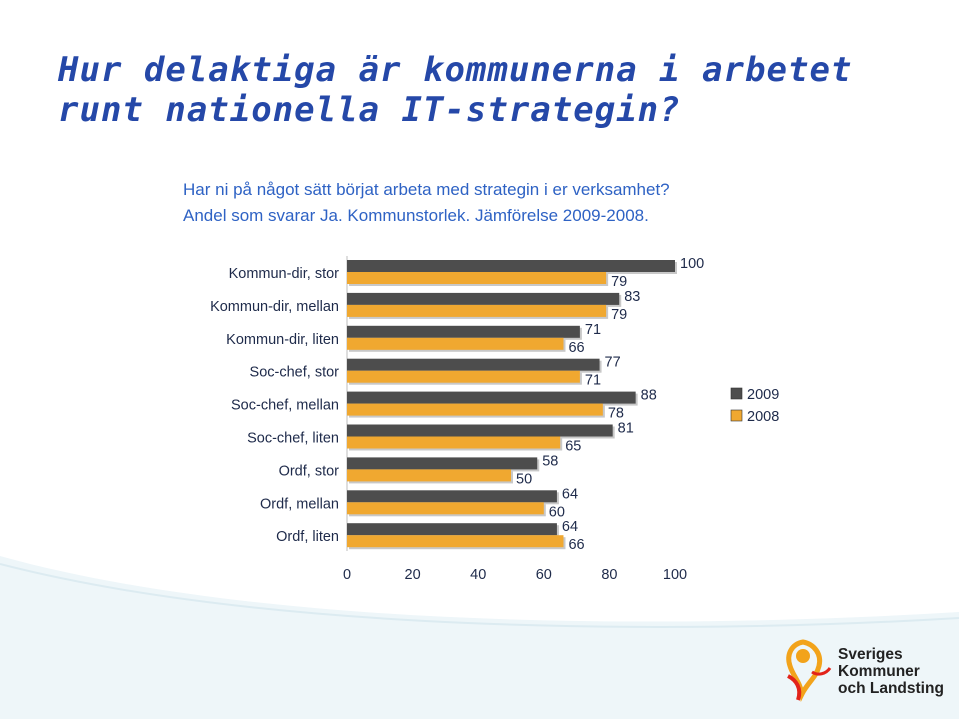  Describe the element at coordinates (307, 537) in the screenshot. I see `category-label: Ordf, liten` at that location.